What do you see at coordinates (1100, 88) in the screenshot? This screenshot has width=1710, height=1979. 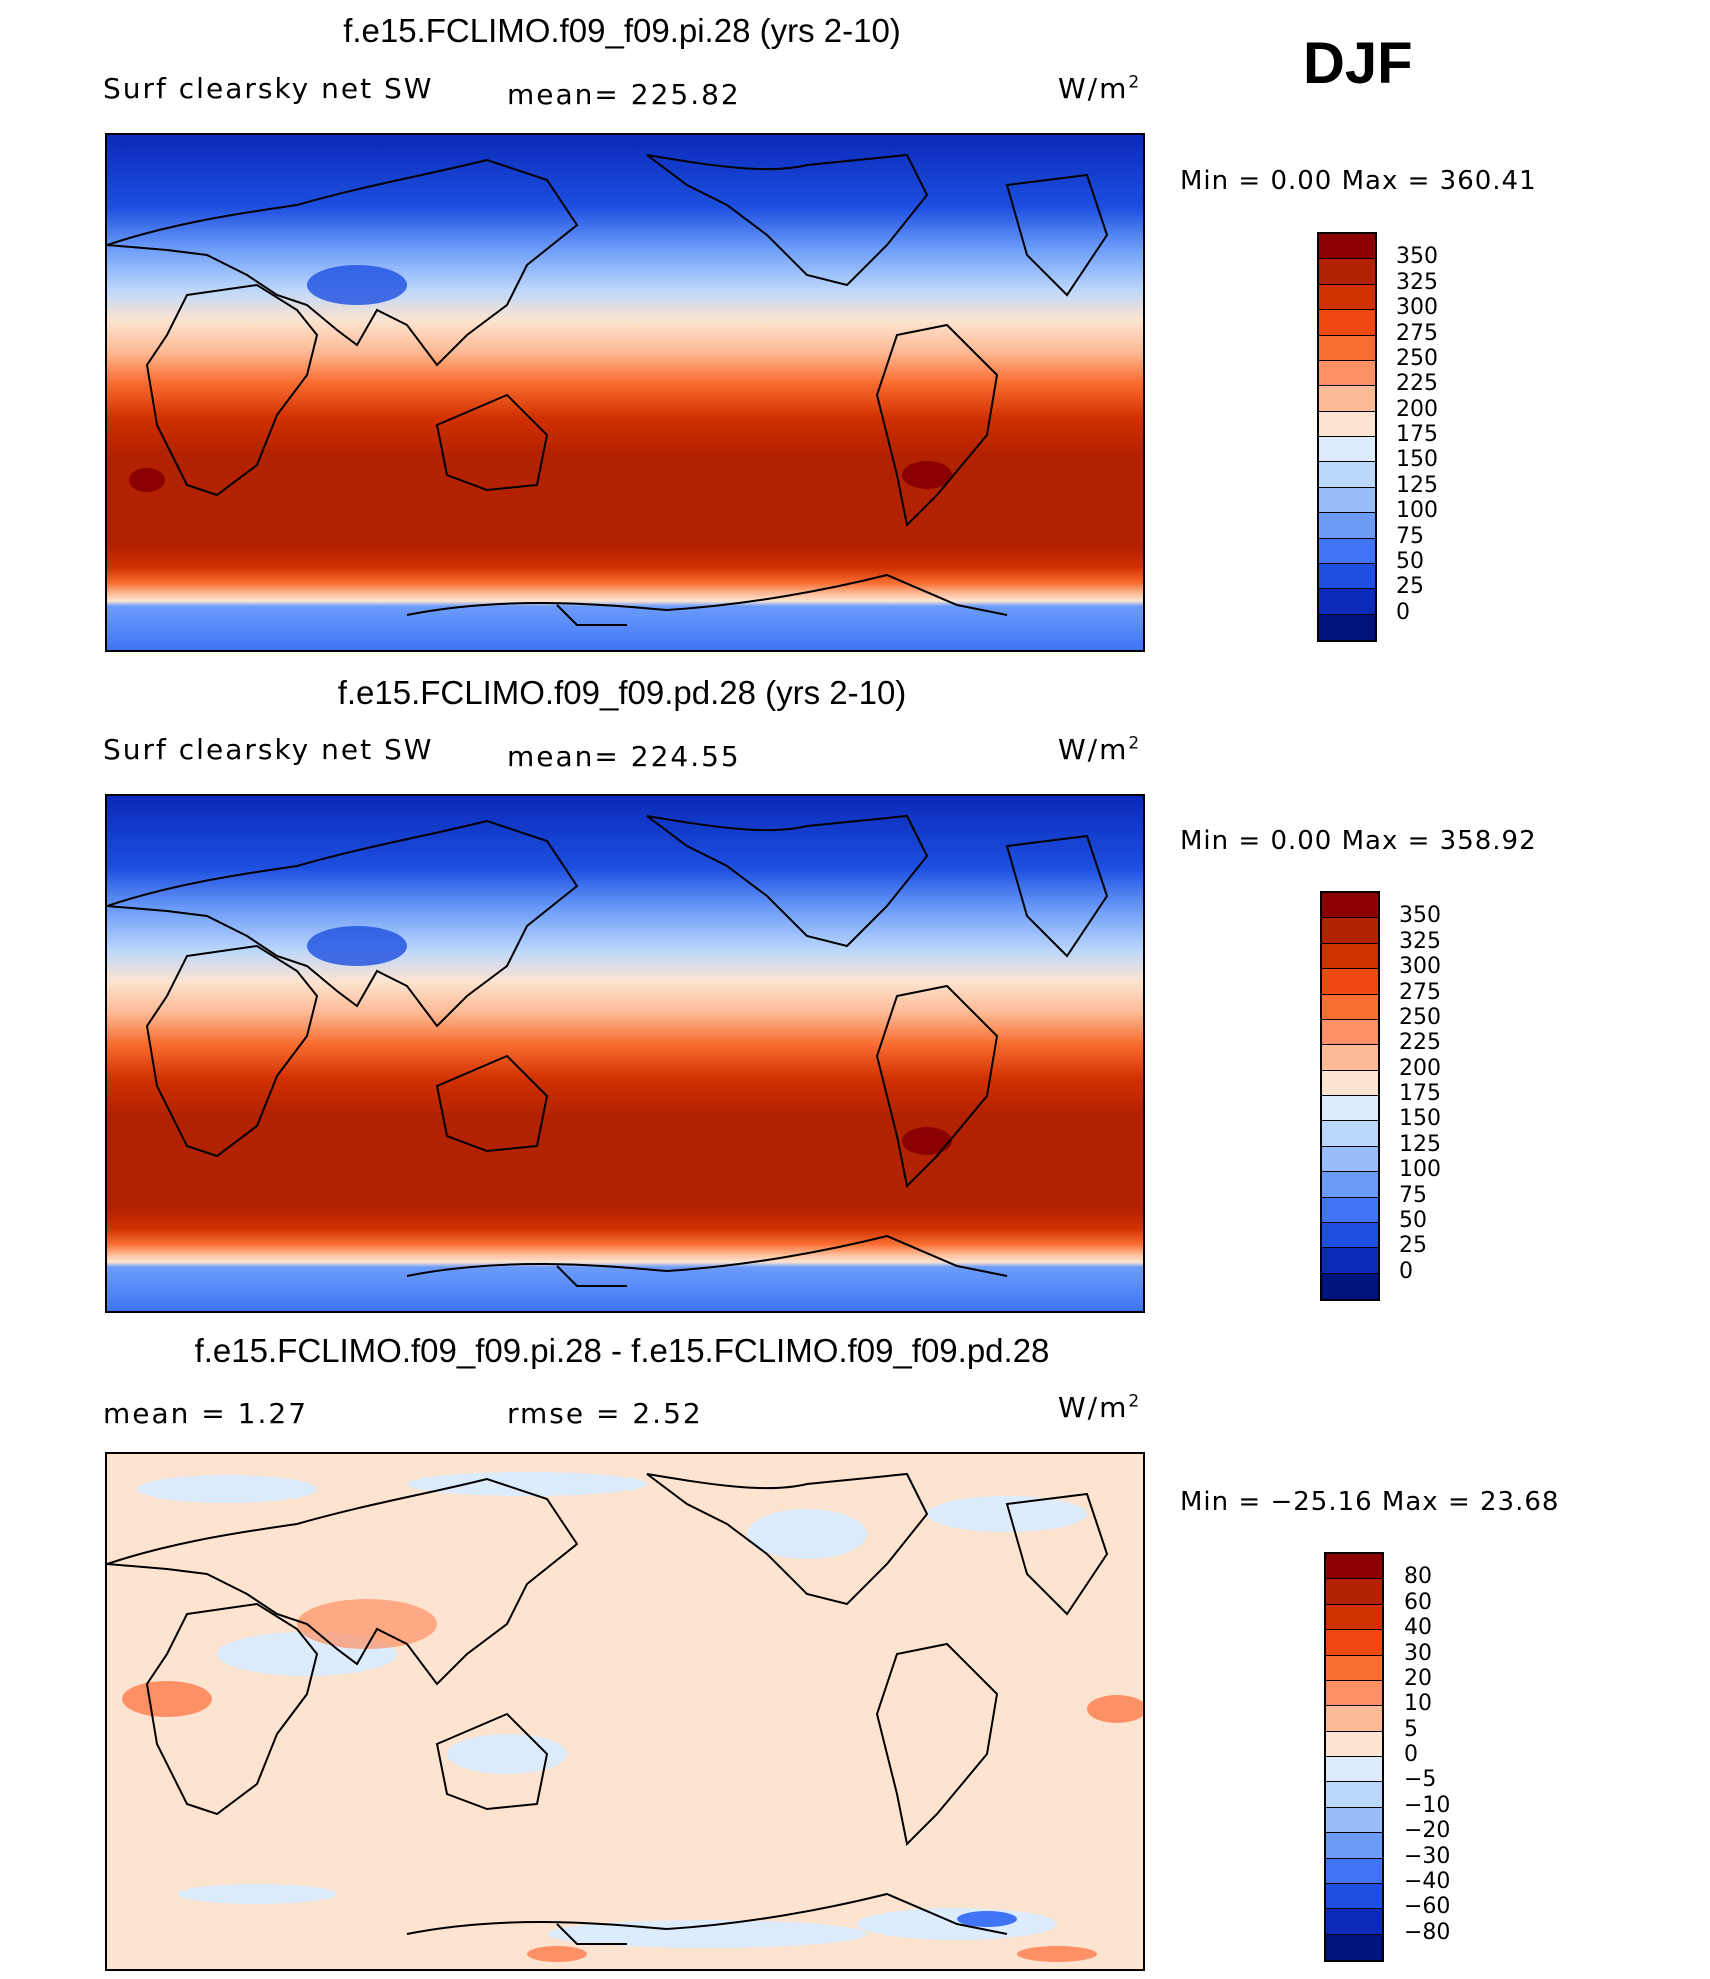 I see `panel-1-units: W/m2` at bounding box center [1100, 88].